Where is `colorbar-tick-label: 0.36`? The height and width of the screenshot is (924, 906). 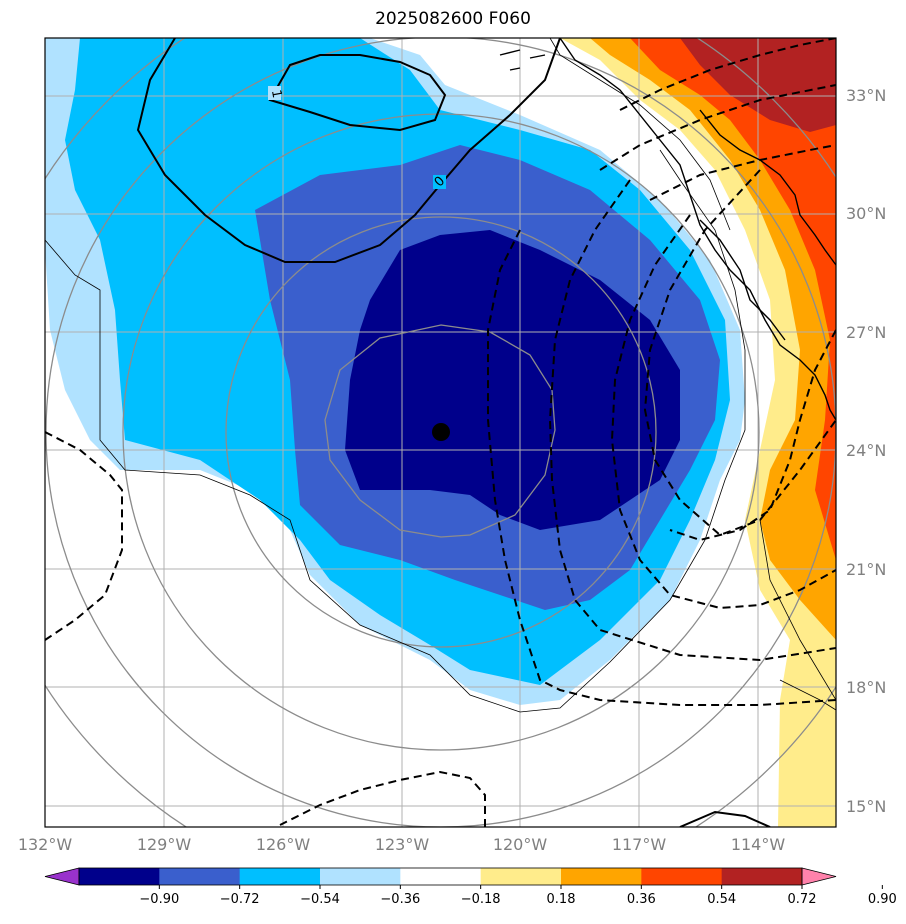
colorbar-tick-label: 0.36 is located at coordinates (641, 899).